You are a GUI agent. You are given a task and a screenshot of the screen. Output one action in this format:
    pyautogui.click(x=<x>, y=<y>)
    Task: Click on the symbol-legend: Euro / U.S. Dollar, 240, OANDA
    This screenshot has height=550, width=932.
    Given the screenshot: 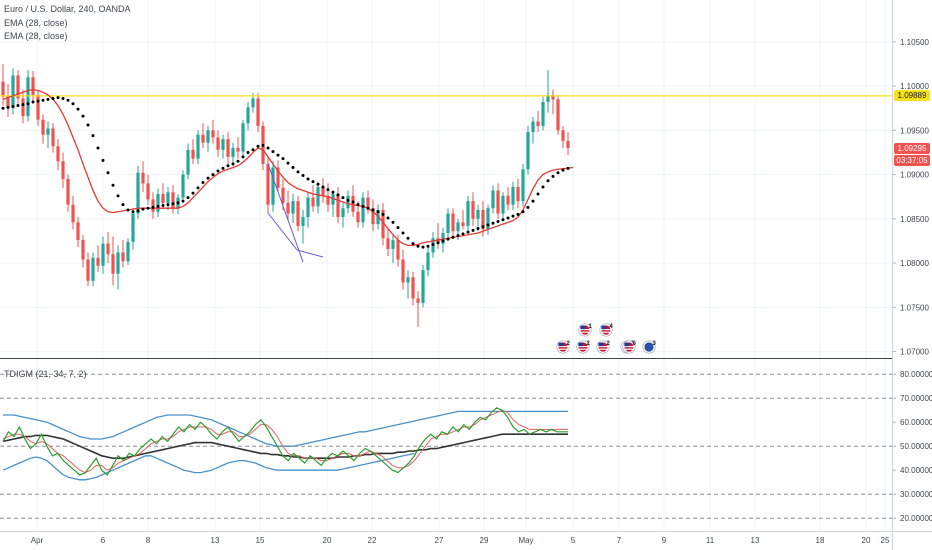 What is the action you would take?
    pyautogui.click(x=67, y=9)
    